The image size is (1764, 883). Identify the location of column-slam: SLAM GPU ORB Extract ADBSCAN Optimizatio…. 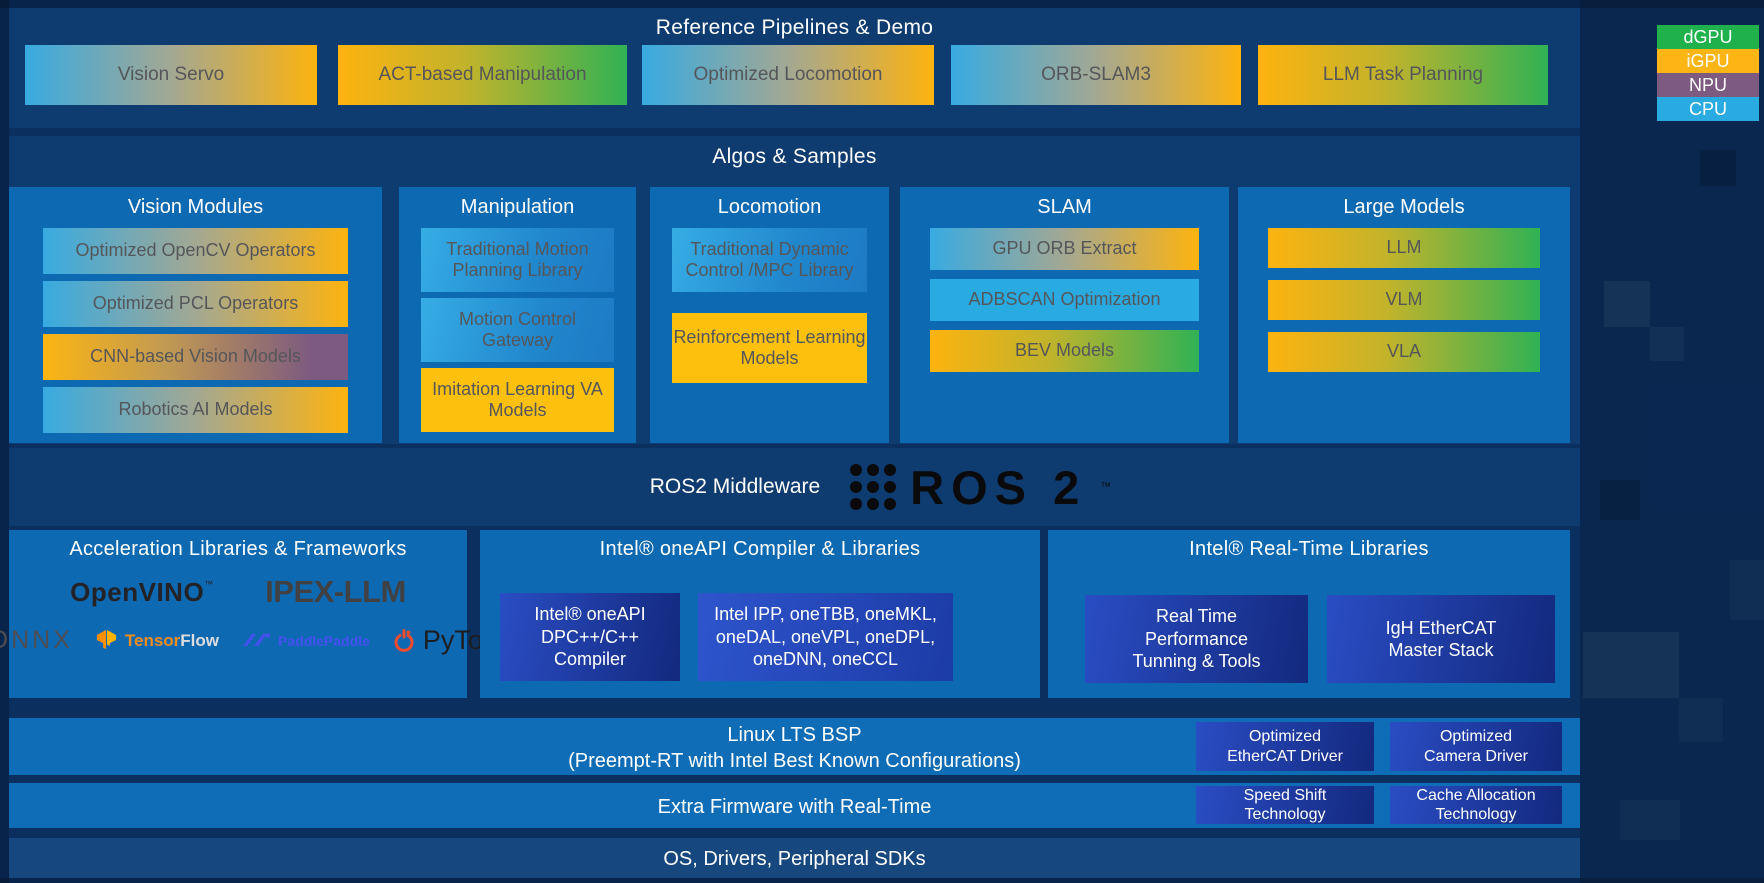
(1064, 315).